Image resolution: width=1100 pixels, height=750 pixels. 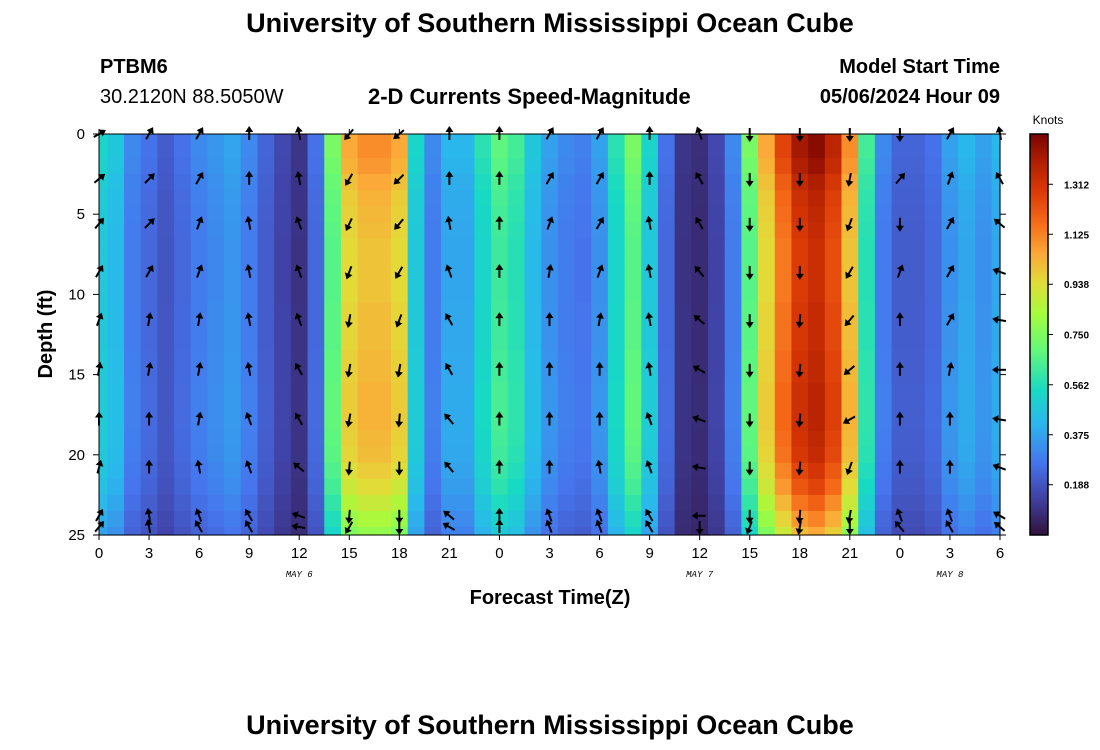 What do you see at coordinates (76, 535) in the screenshot?
I see `y-tick-label: 25` at bounding box center [76, 535].